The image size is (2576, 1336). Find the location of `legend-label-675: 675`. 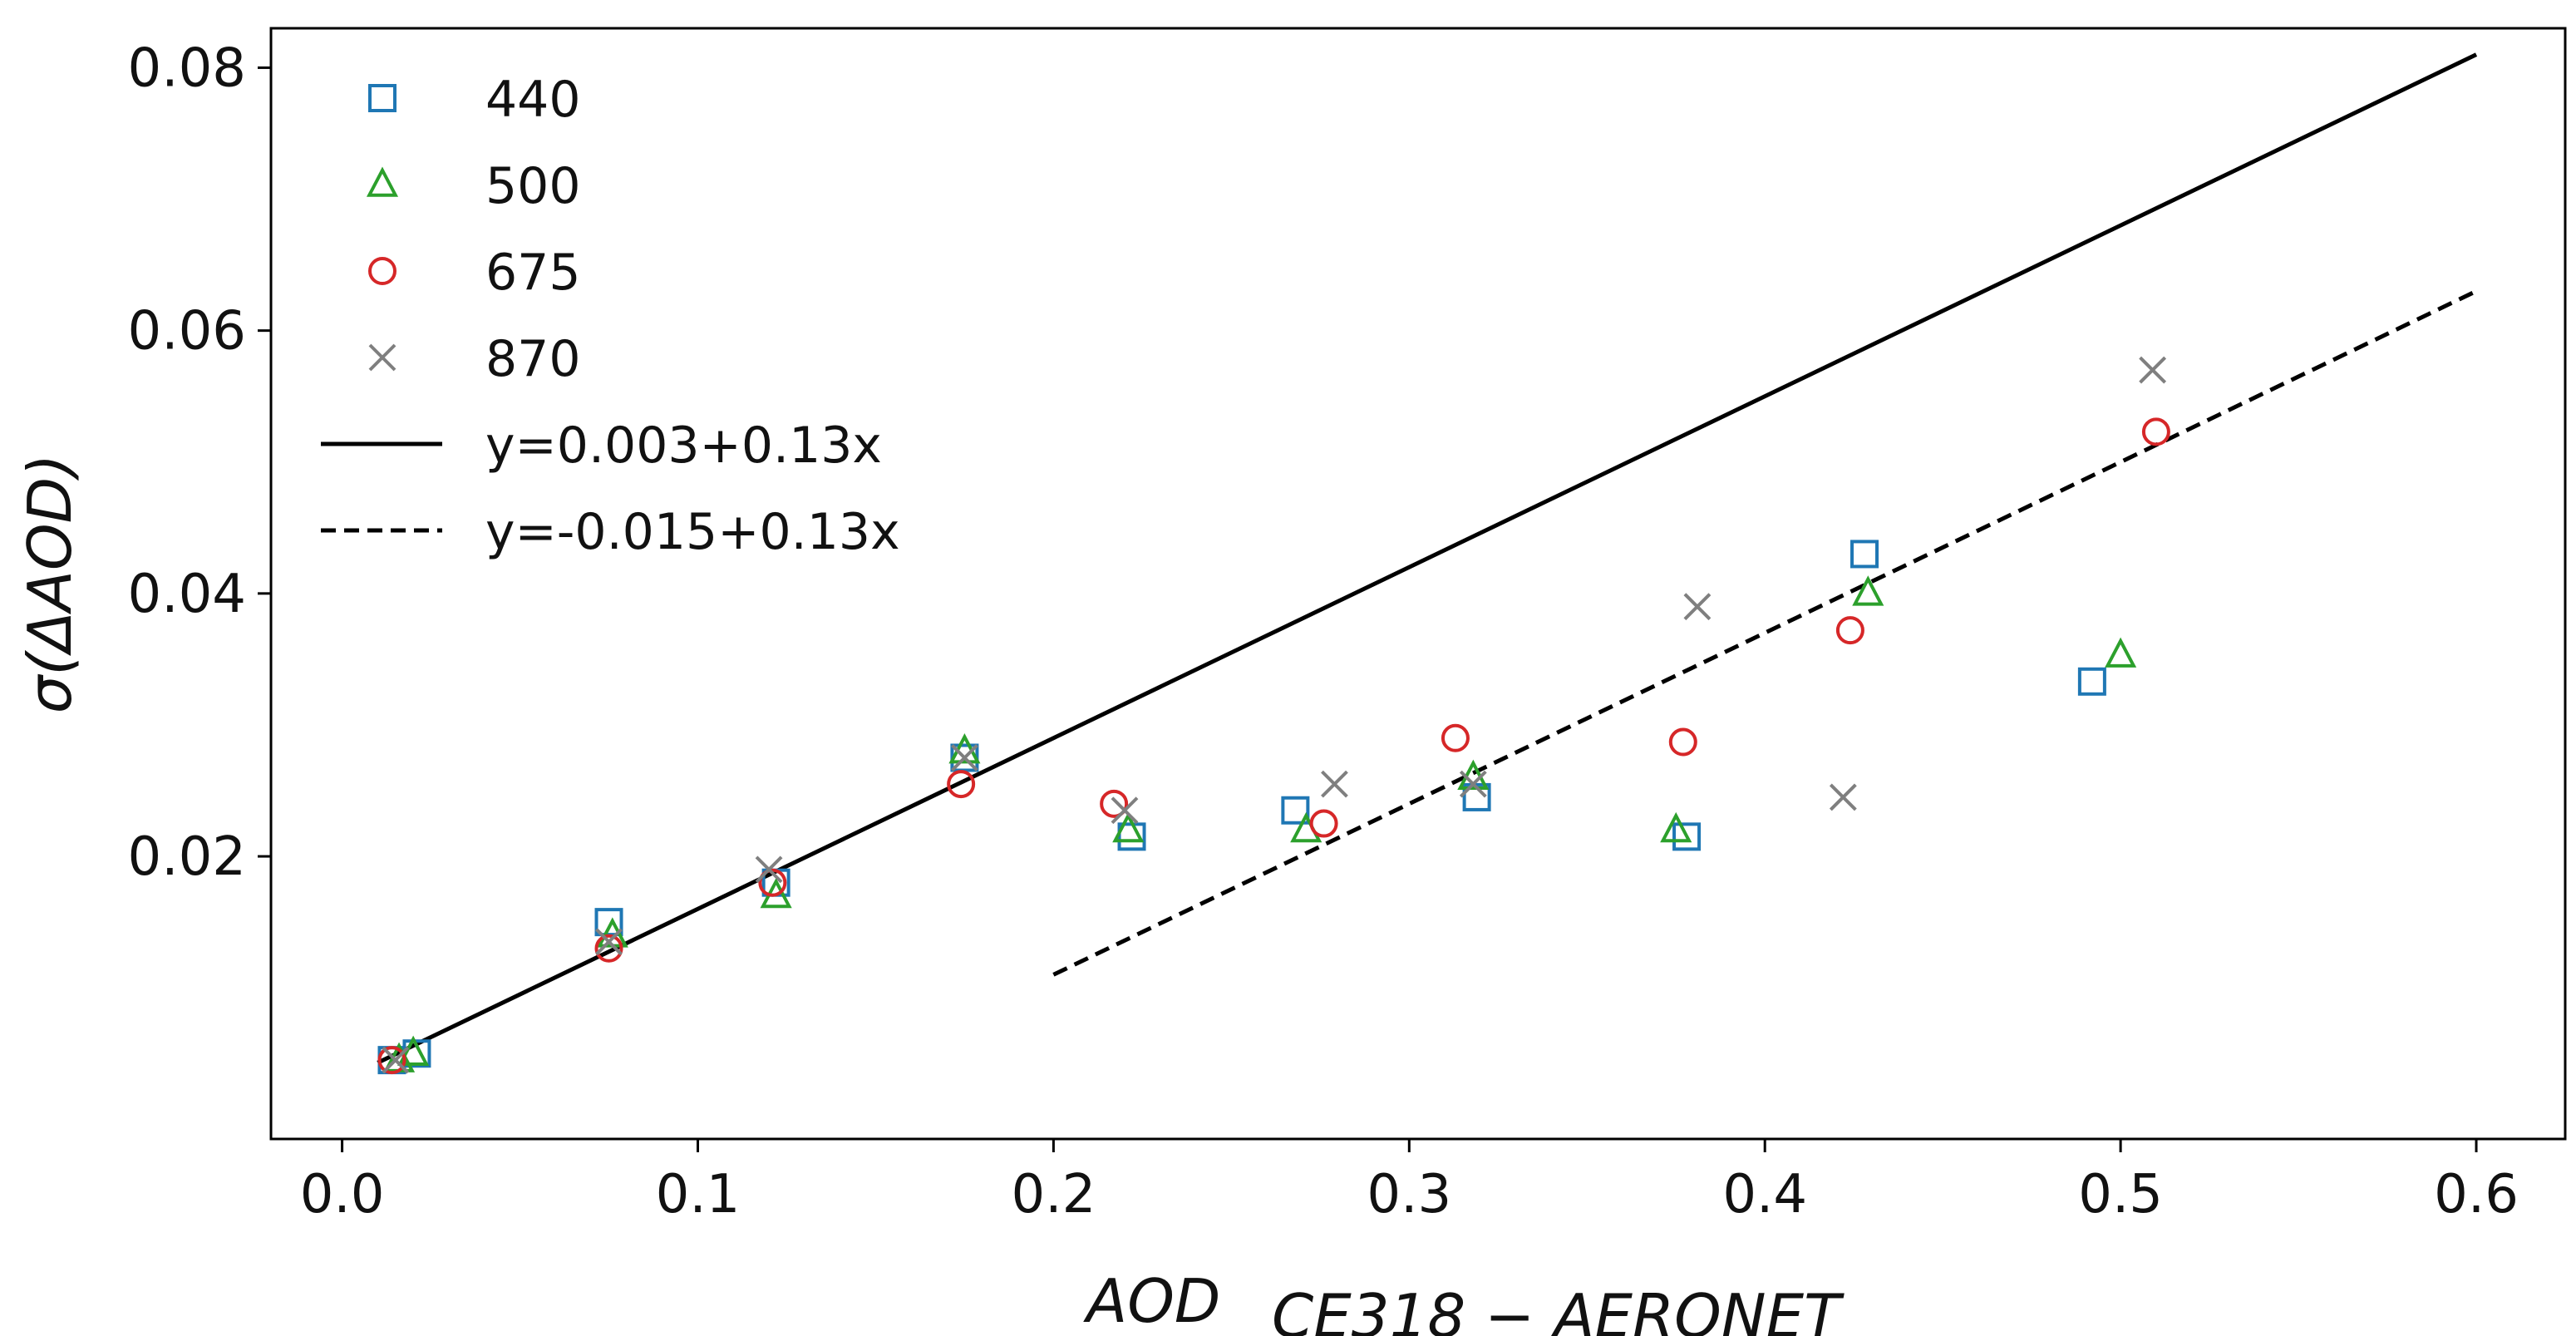

legend-label-675: 675 is located at coordinates (533, 273).